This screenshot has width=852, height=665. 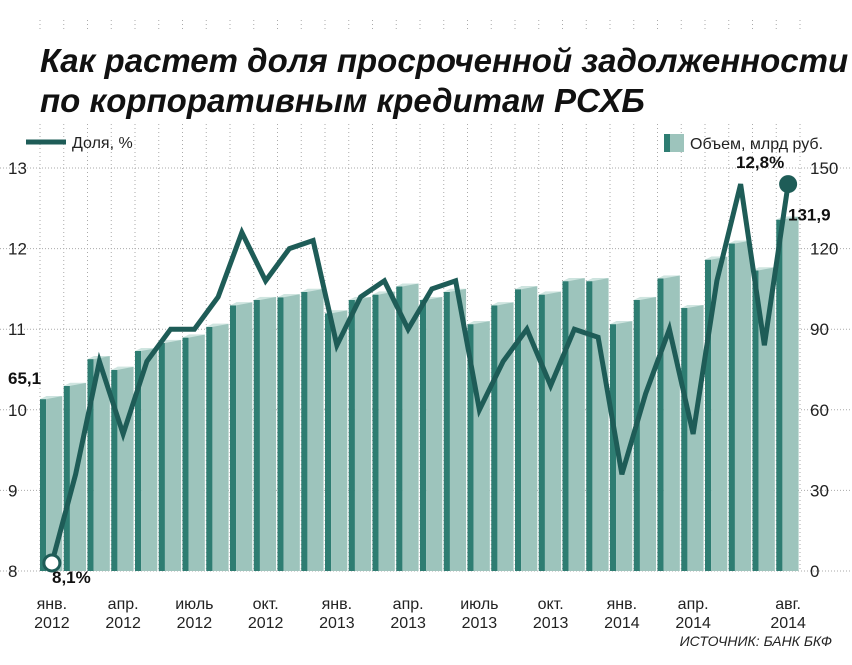 I want to click on x-axis-month-label: июль, so click(x=194, y=604).